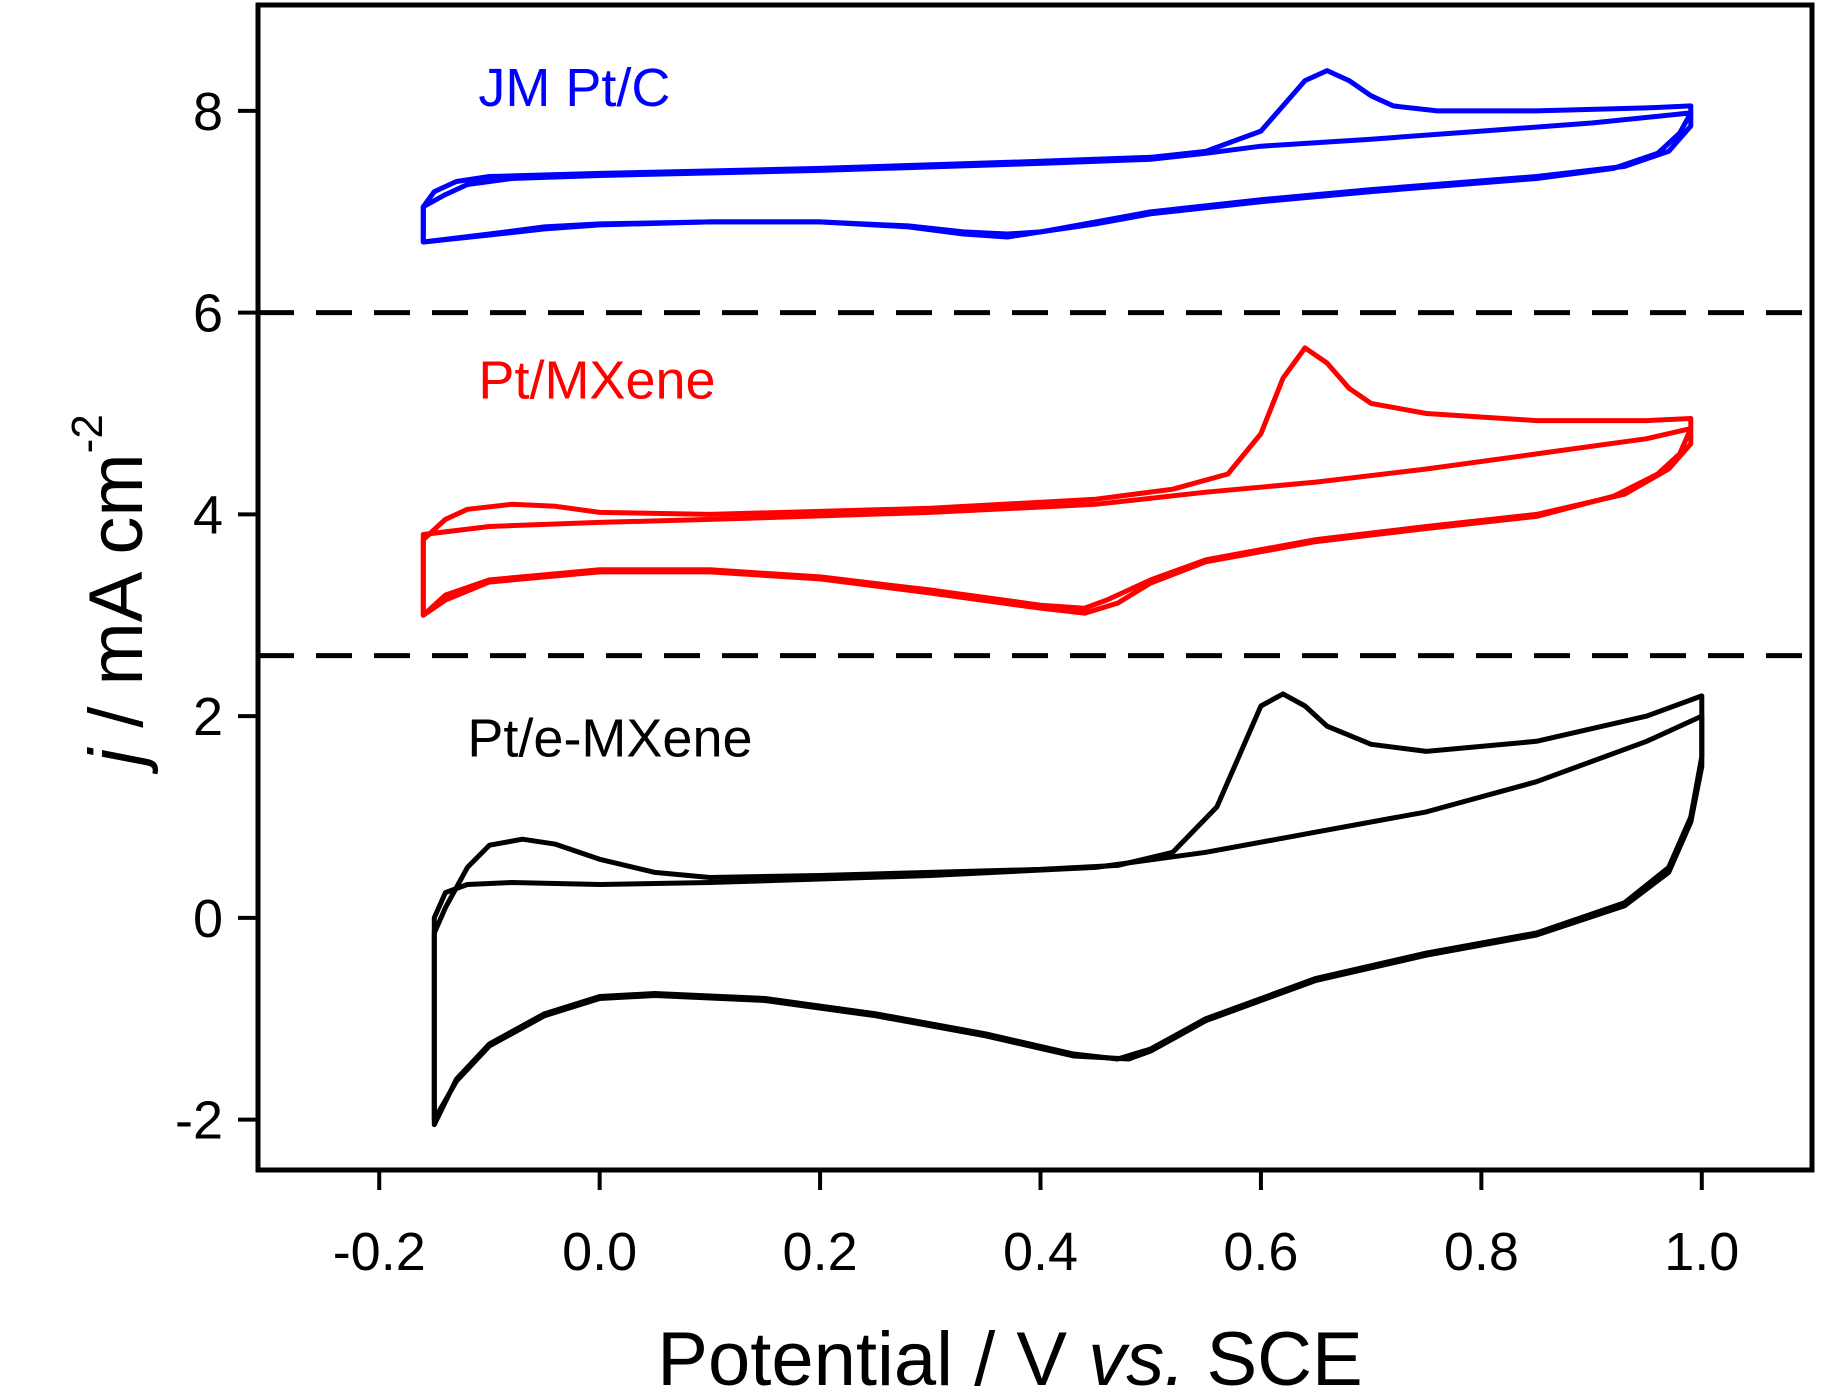 This screenshot has width=1831, height=1397. I want to click on series-label: Pt/MXene, so click(596, 380).